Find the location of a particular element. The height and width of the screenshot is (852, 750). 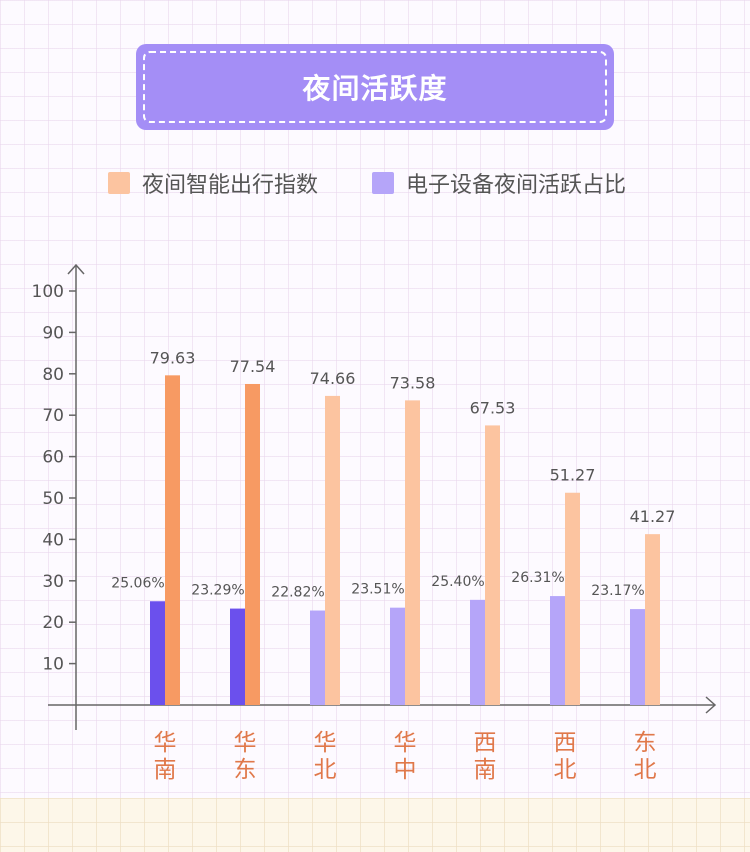

data-label-device-ratio: 22.82% is located at coordinates (297, 593).